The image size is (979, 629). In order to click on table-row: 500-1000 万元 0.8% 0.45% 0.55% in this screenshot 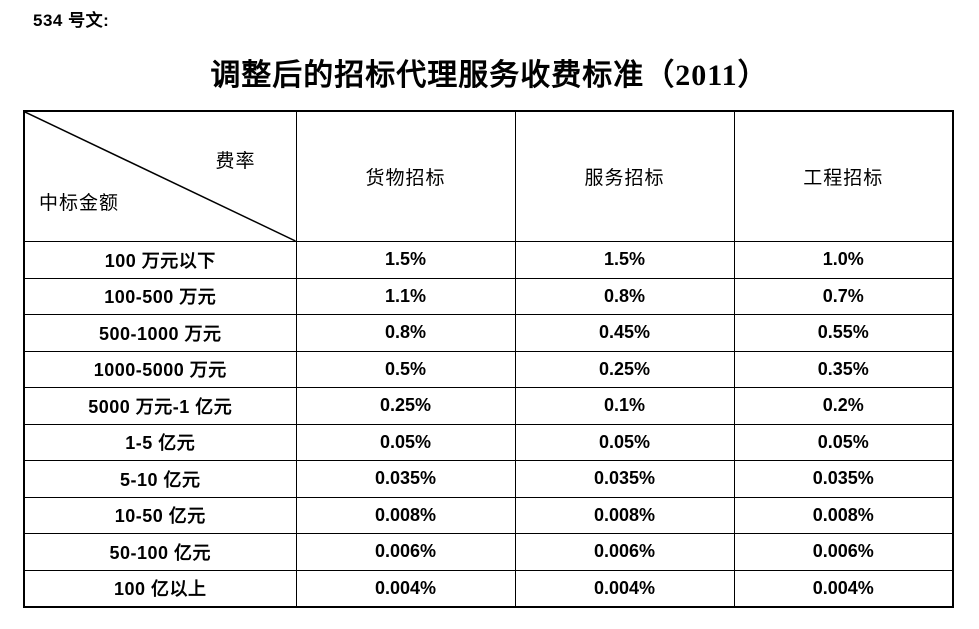, I will do `click(488, 333)`.